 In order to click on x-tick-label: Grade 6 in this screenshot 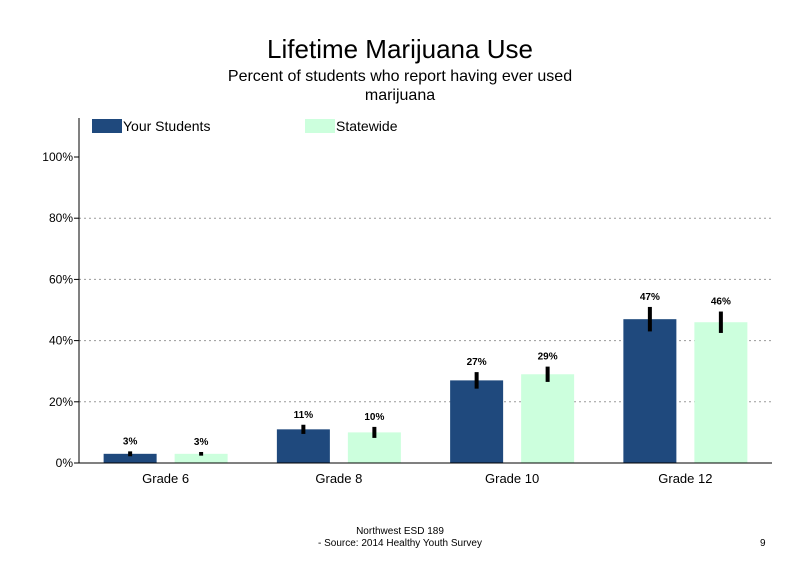, I will do `click(165, 478)`.